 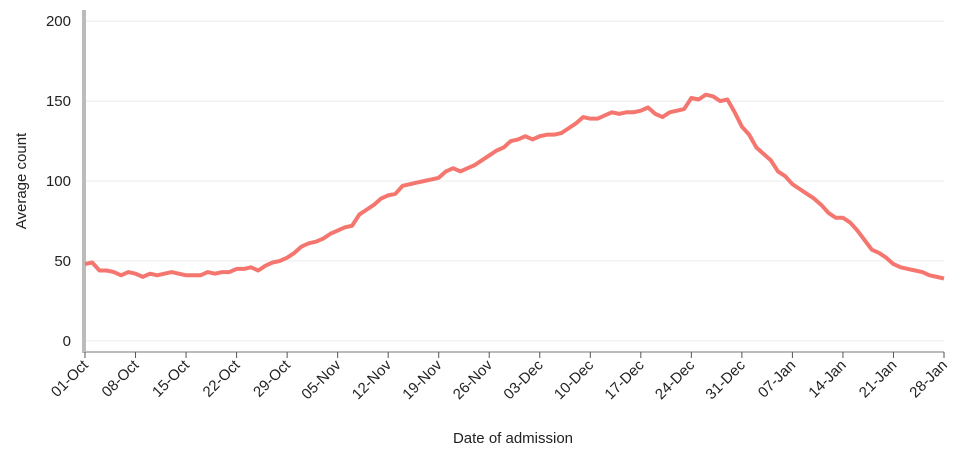 What do you see at coordinates (372, 379) in the screenshot?
I see `x-tick-label: 12-Nov` at bounding box center [372, 379].